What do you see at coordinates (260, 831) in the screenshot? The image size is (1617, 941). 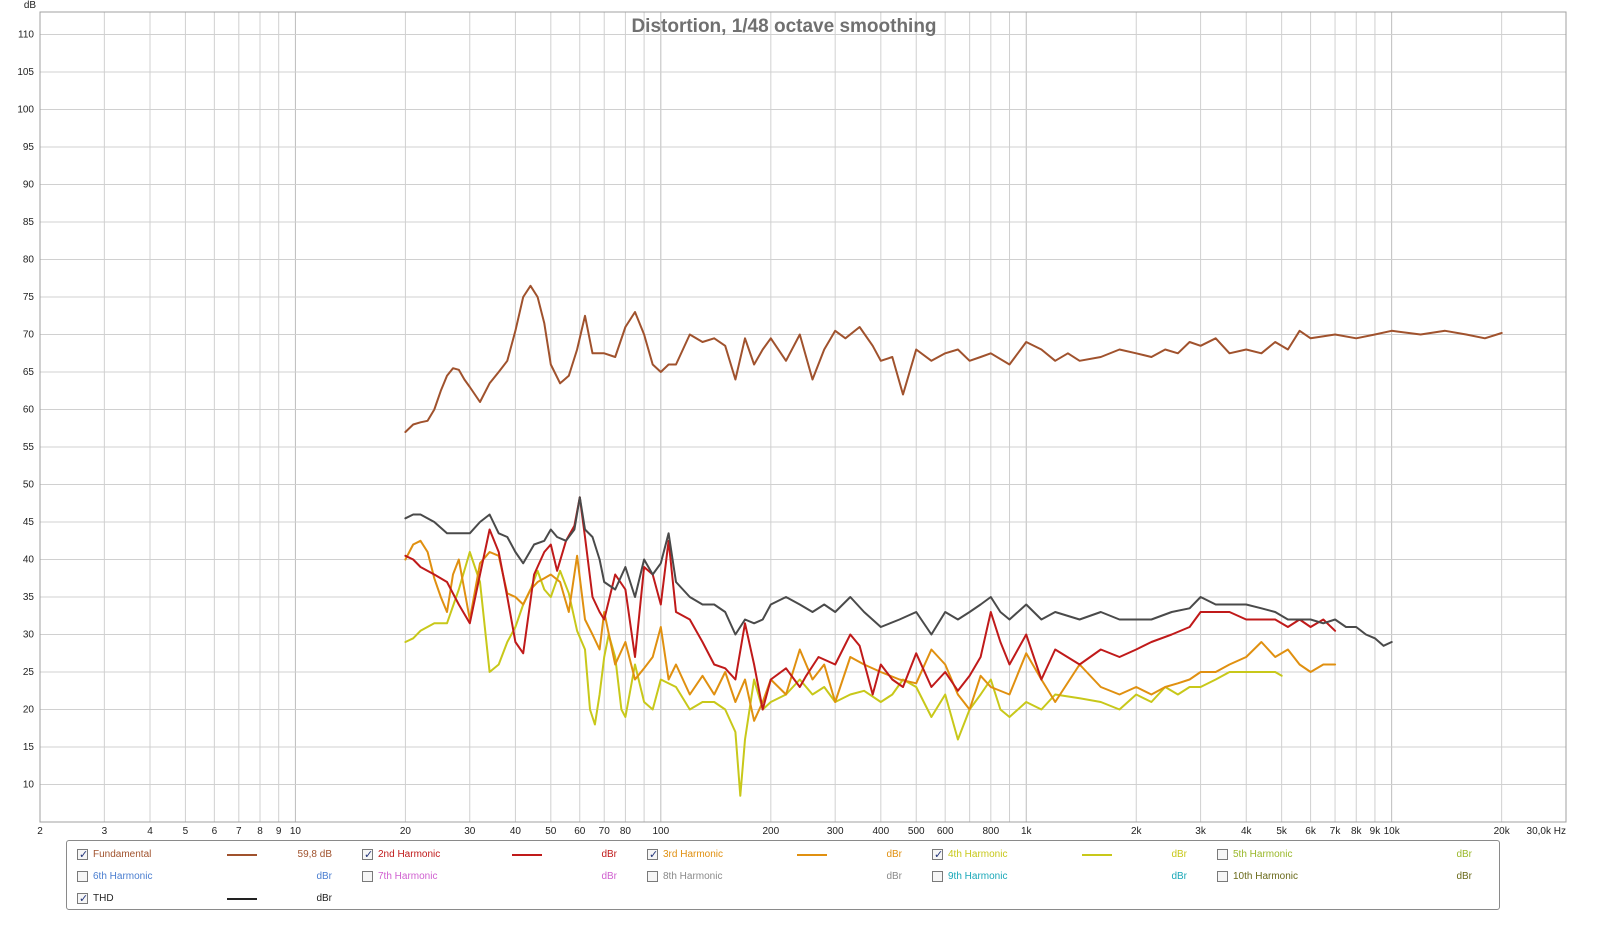 I see `x-tick-label: 8` at bounding box center [260, 831].